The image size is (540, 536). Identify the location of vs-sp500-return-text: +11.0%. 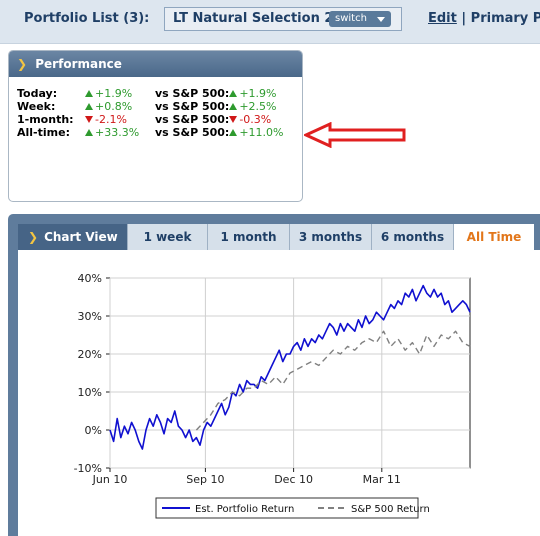
(261, 132).